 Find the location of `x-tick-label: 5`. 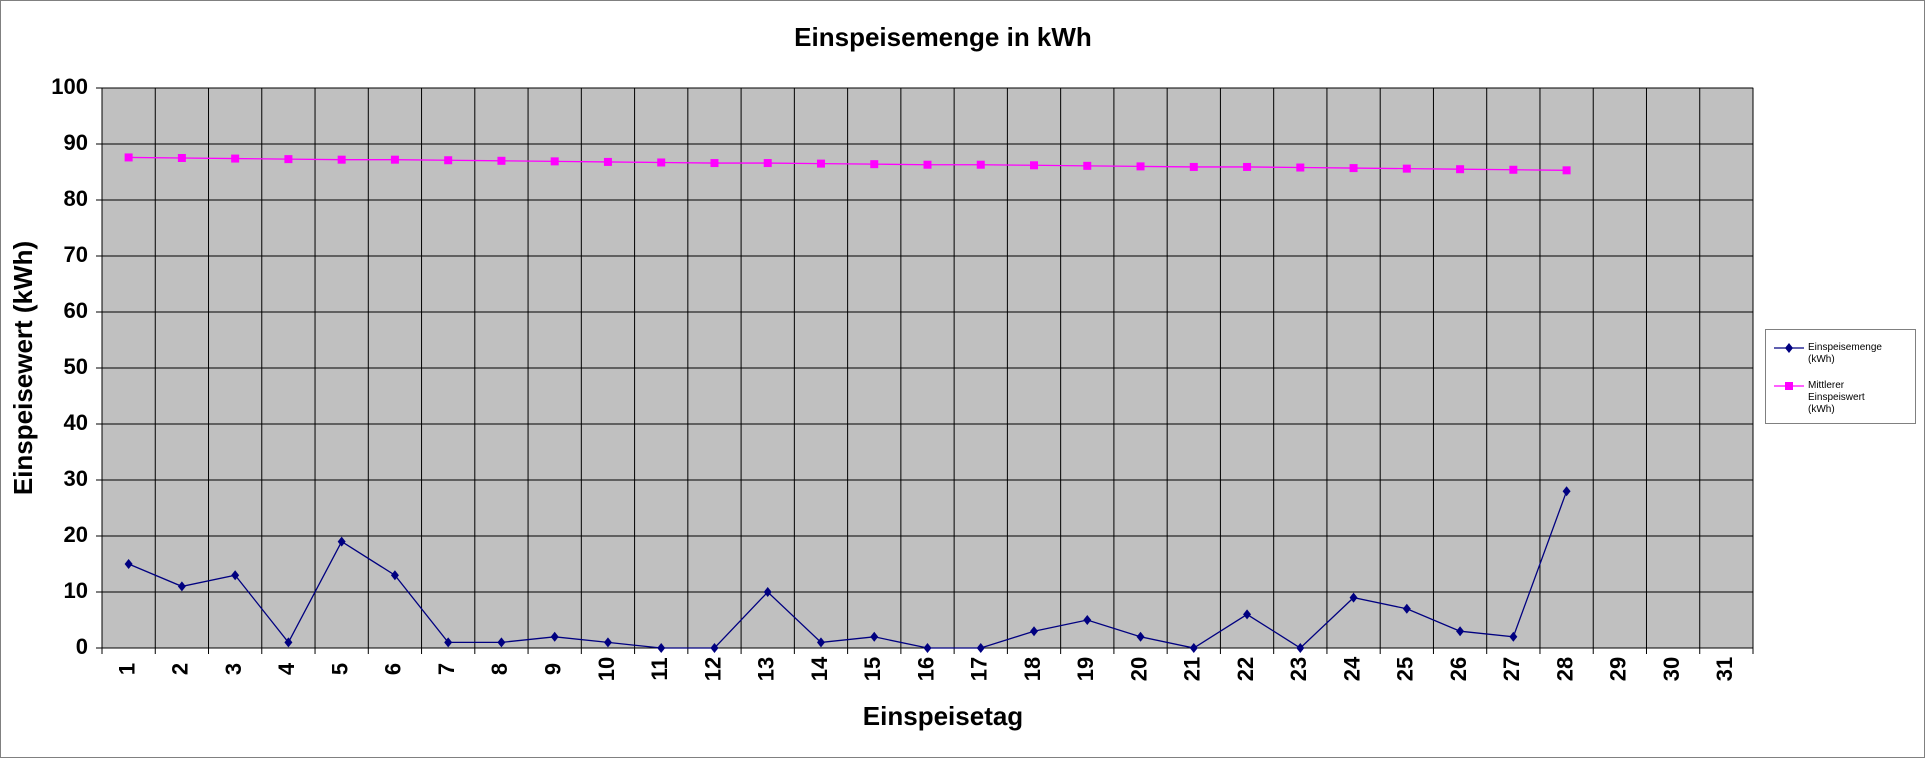

x-tick-label: 5 is located at coordinates (339, 669).